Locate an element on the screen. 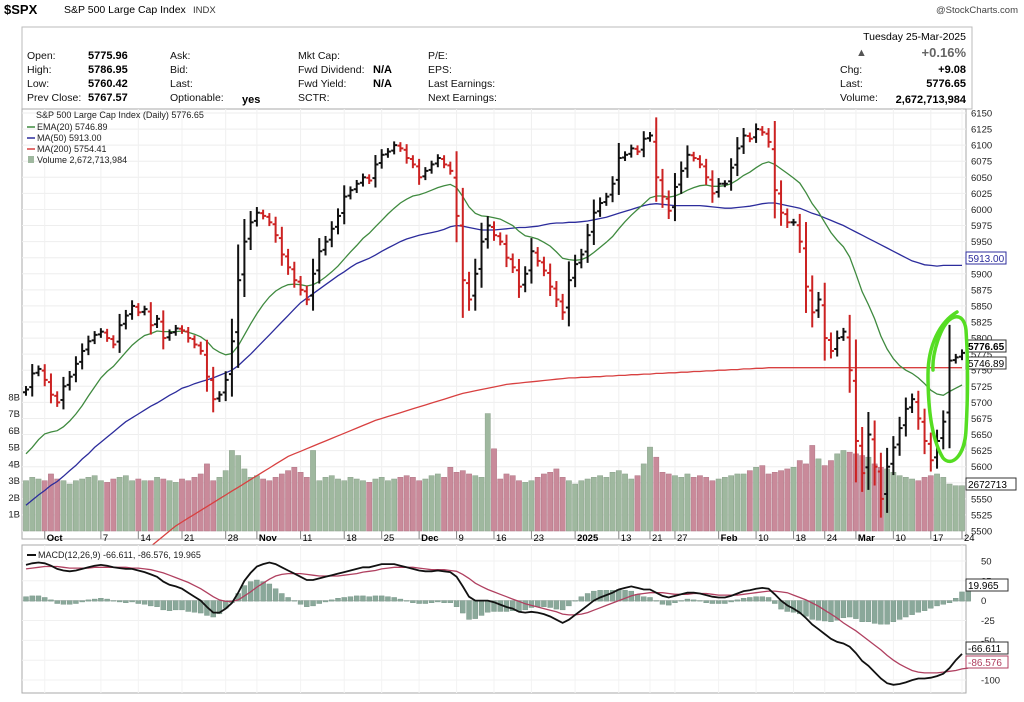  price-tick-label: 5750 is located at coordinates (981, 371).